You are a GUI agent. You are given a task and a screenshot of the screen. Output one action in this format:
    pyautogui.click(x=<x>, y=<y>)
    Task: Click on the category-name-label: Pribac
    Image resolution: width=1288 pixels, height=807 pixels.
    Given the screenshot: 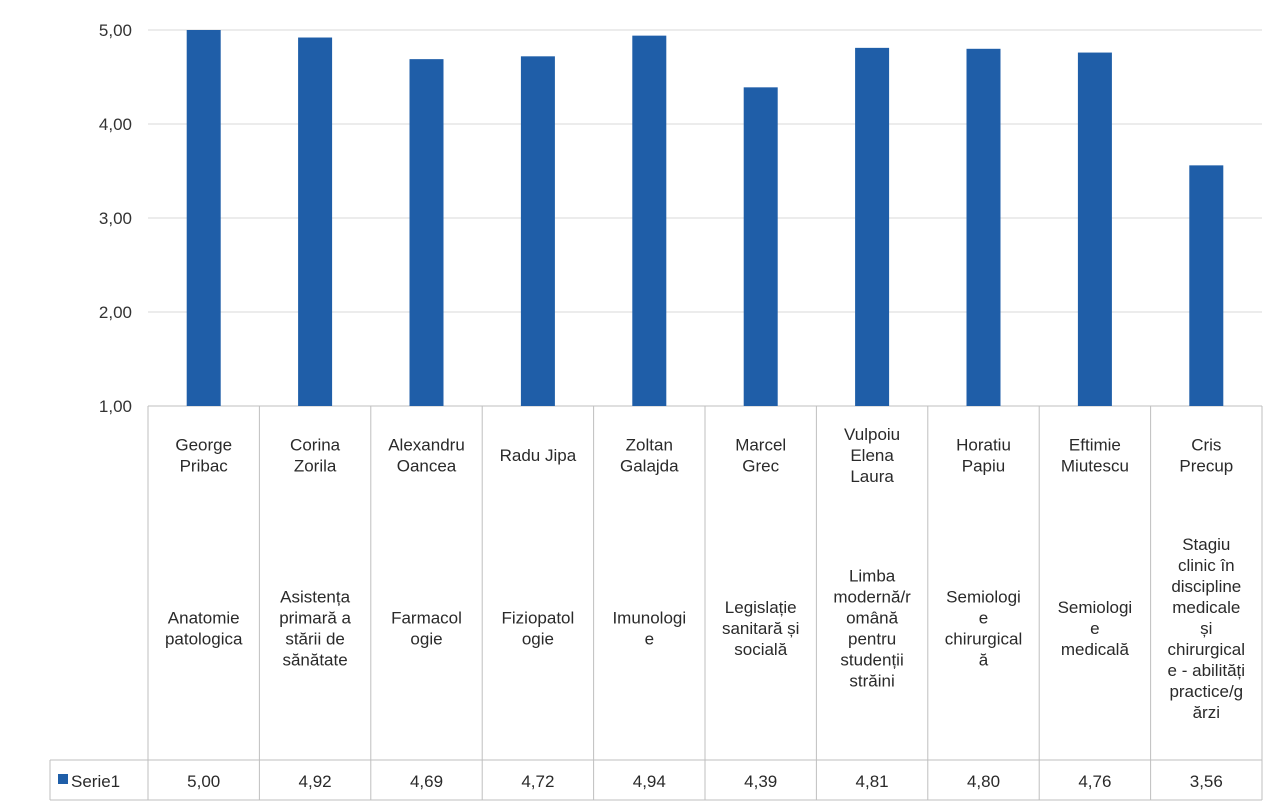 What is the action you would take?
    pyautogui.click(x=204, y=466)
    